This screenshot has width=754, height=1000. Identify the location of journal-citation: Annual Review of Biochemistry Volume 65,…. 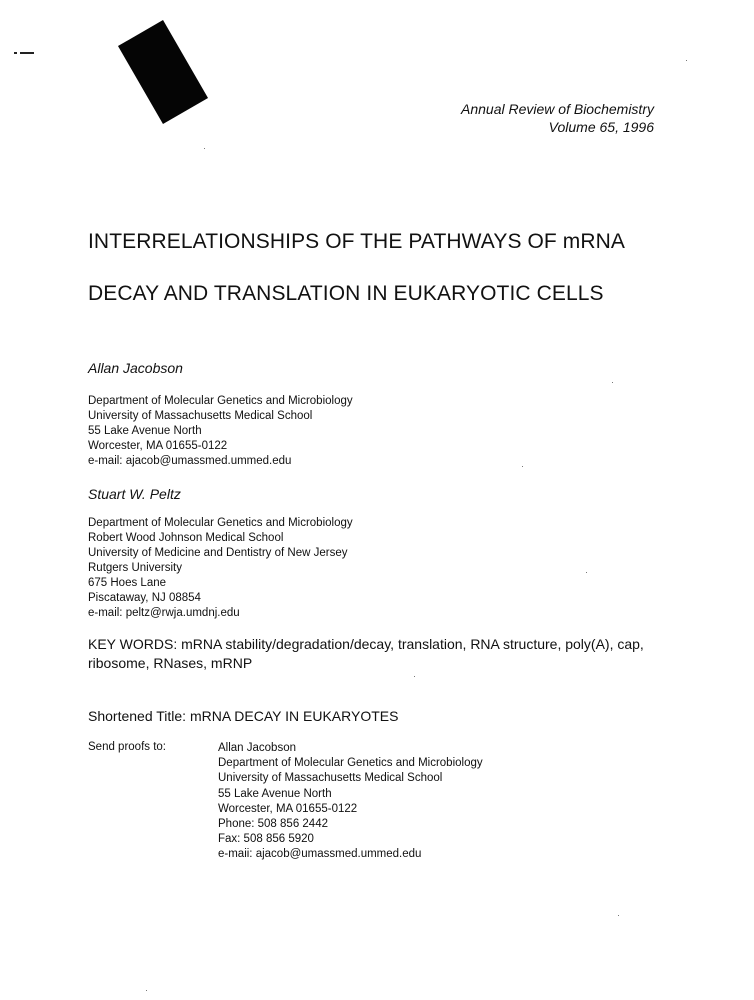
(557, 118).